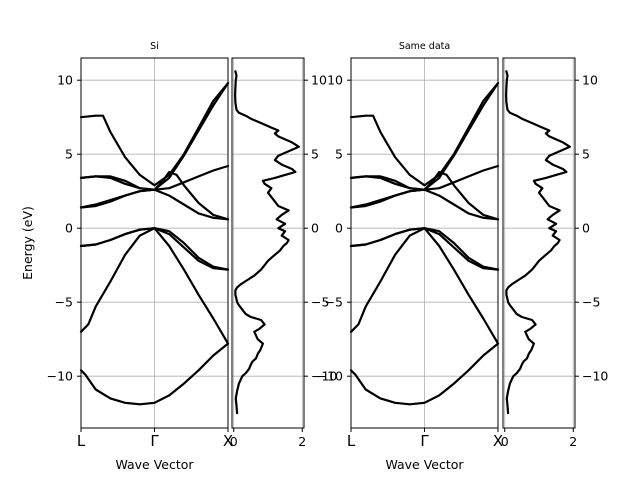  Describe the element at coordinates (27, 243) in the screenshot. I see `y-axis-label: Energy (eV)` at that location.